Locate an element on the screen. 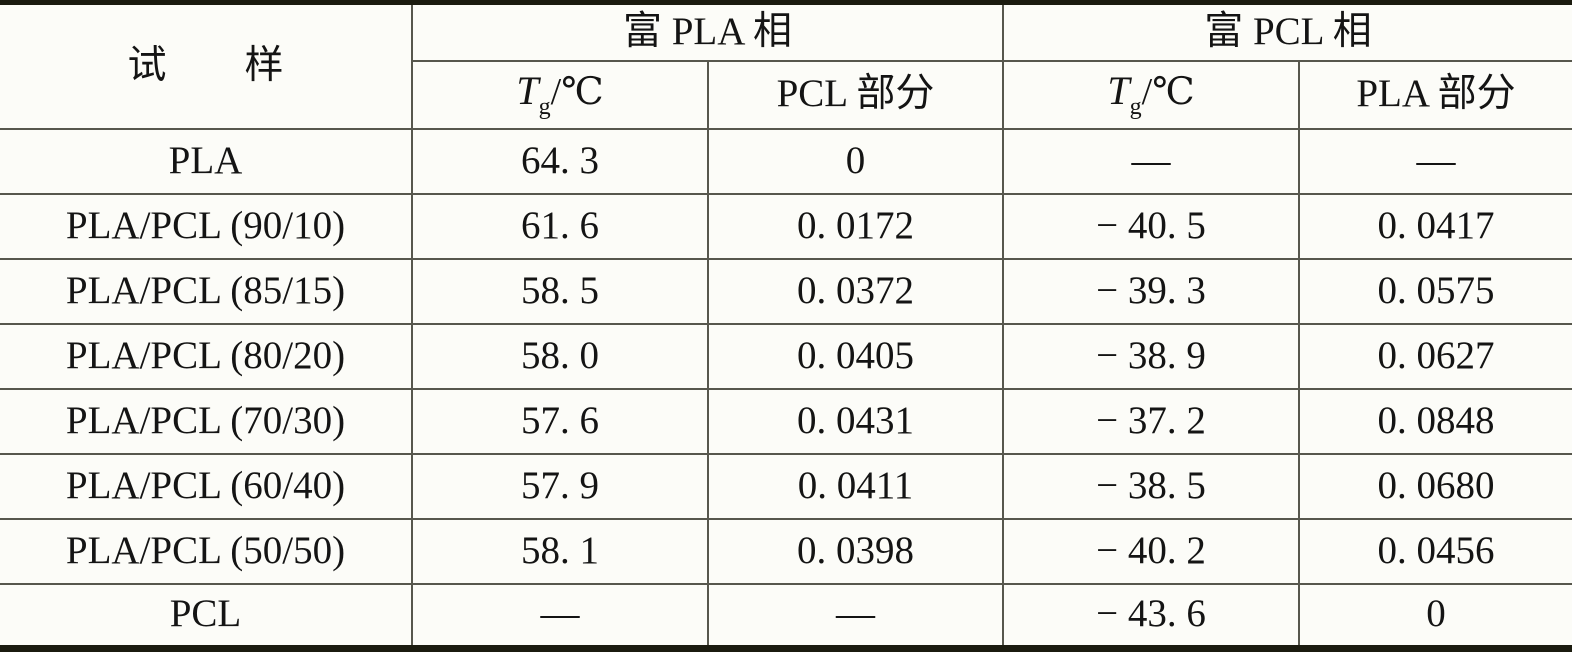  pcl-rich-tg-cell: − 39. 3 is located at coordinates (1151, 291).